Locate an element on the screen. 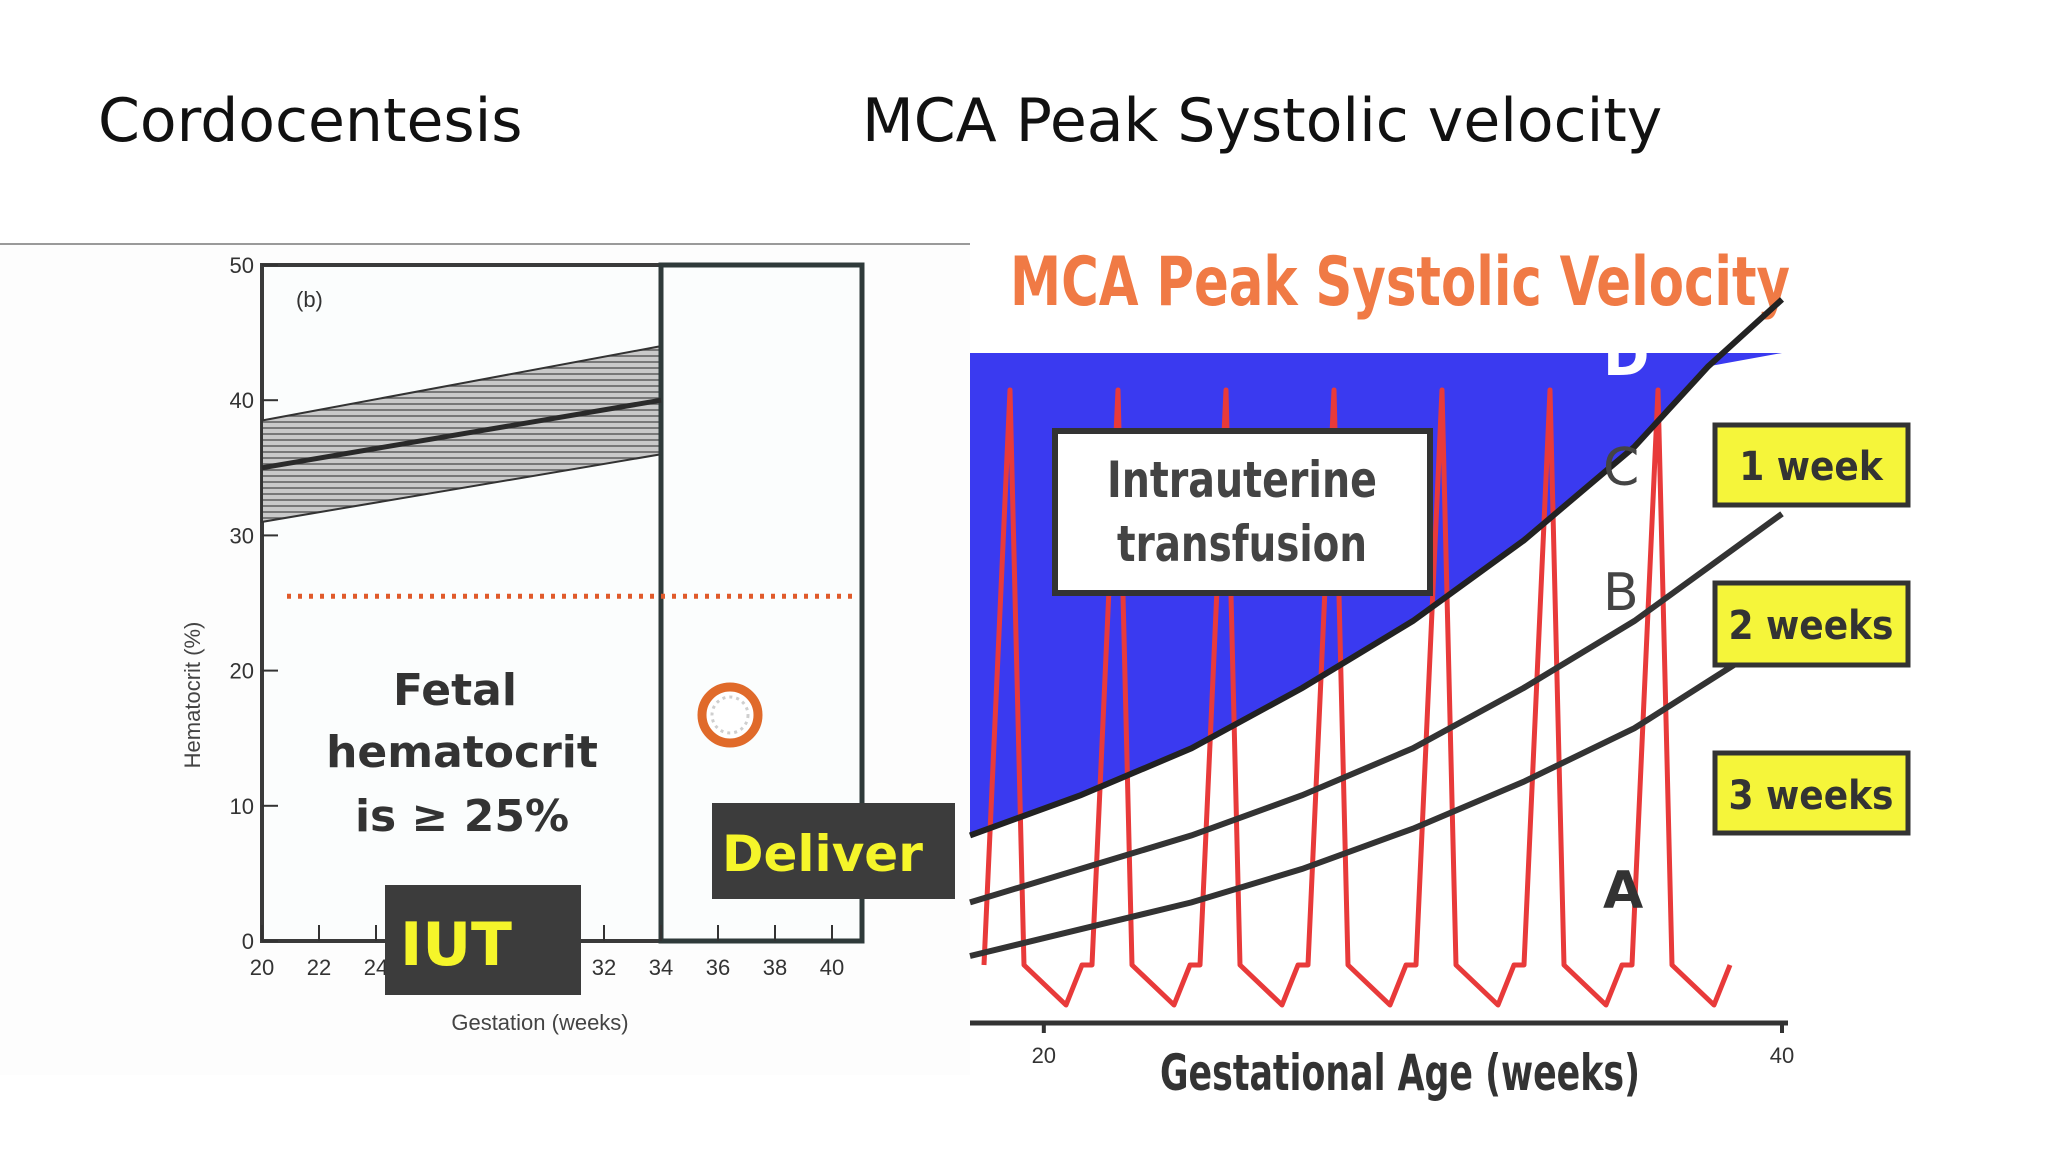 The width and height of the screenshot is (2048, 1152). rbc-icon is located at coordinates (730, 715).